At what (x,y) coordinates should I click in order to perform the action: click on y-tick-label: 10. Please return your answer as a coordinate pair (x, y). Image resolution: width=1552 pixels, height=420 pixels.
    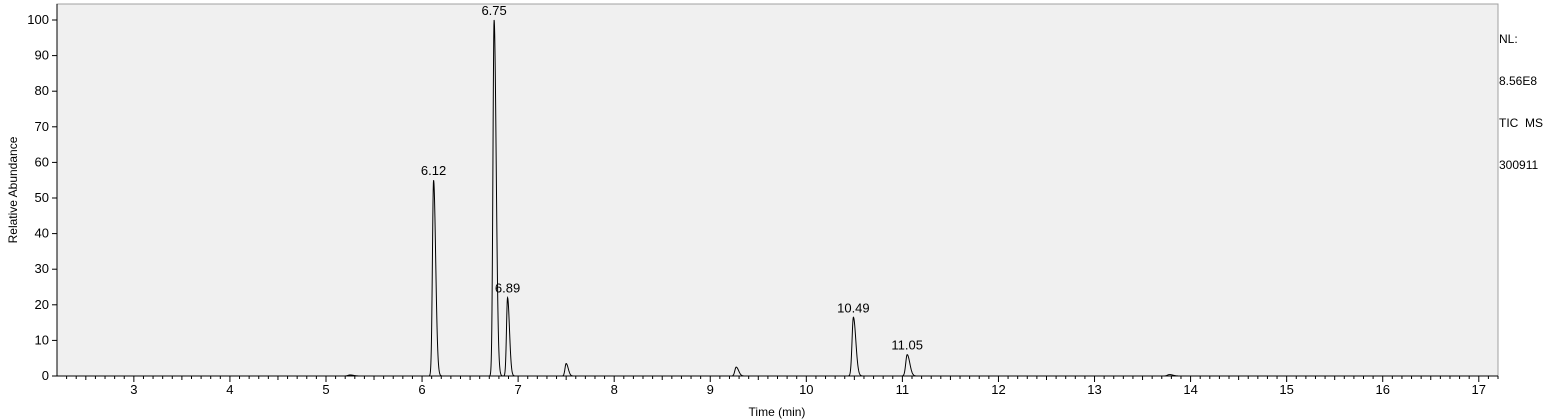
    Looking at the image, I should click on (42, 339).